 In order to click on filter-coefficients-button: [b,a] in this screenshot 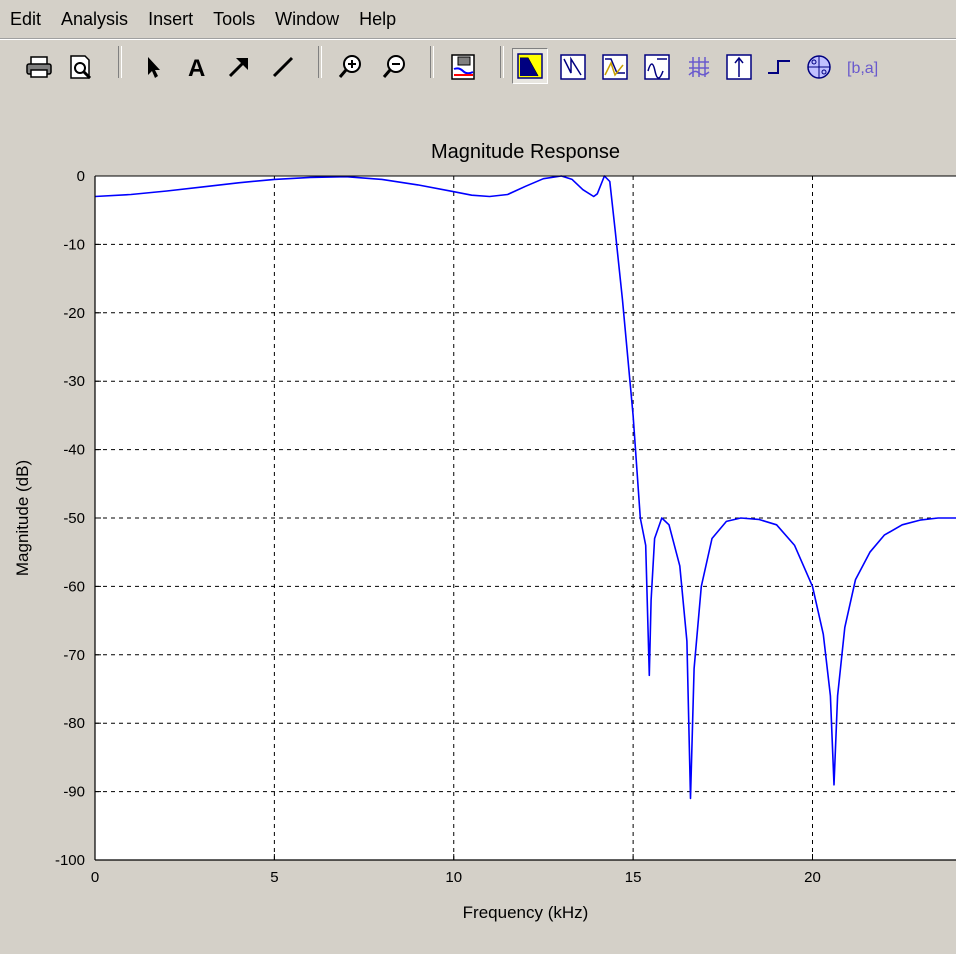, I will do `click(867, 67)`.